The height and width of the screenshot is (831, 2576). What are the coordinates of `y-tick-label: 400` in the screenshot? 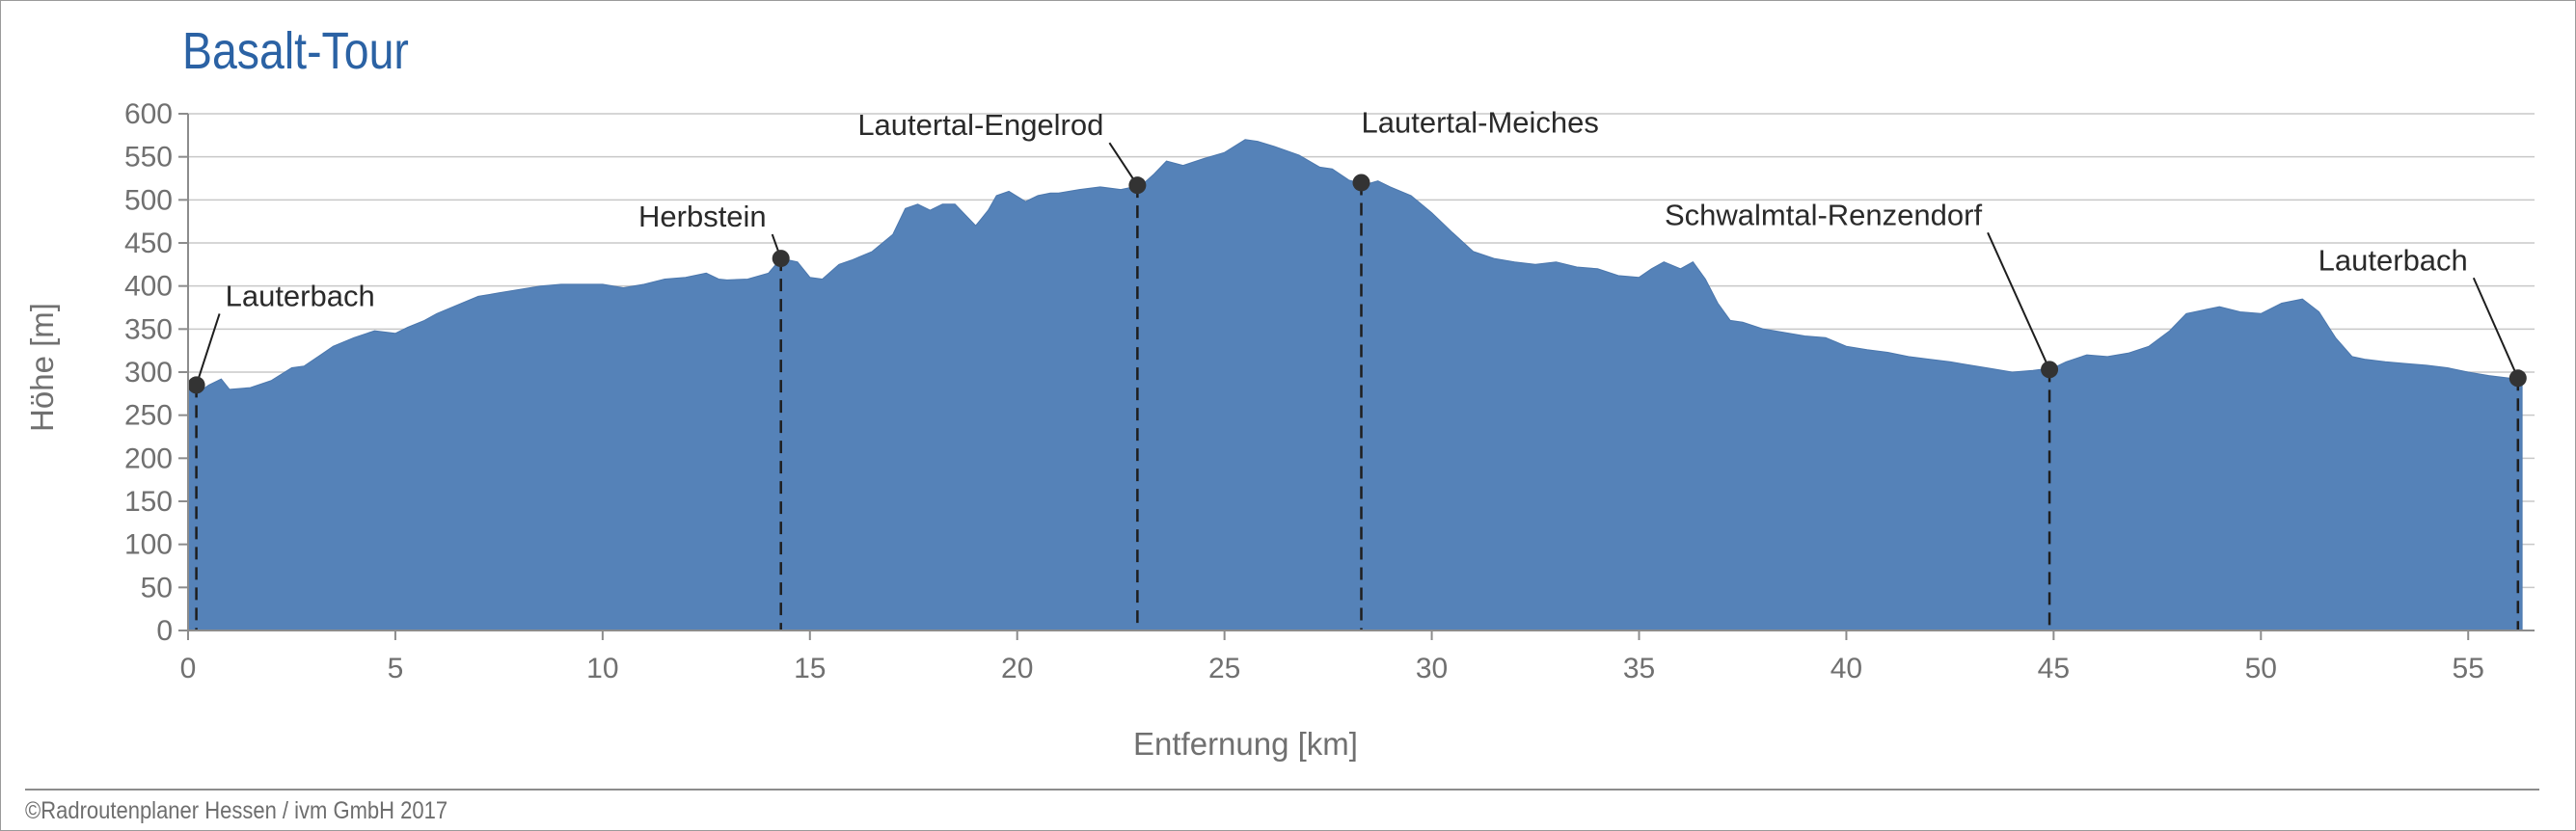 It's located at (148, 287).